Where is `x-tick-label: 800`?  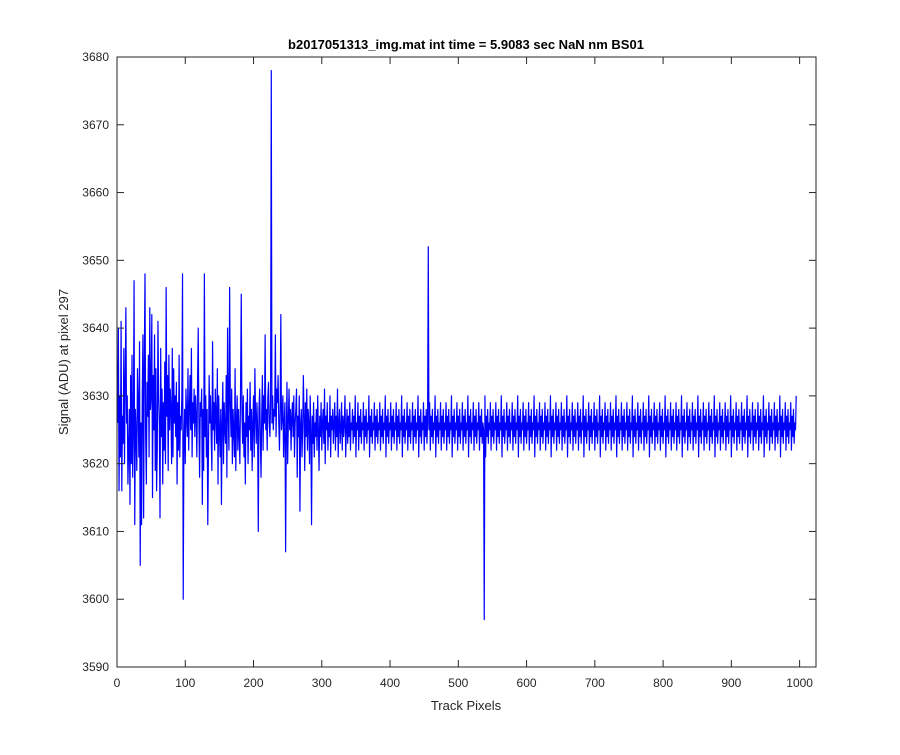
x-tick-label: 800 is located at coordinates (663, 683).